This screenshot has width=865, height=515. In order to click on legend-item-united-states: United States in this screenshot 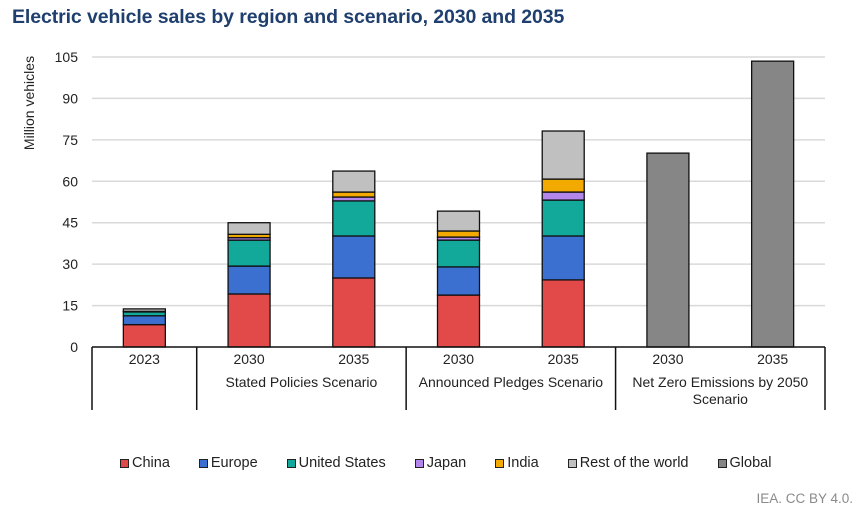, I will do `click(336, 463)`.